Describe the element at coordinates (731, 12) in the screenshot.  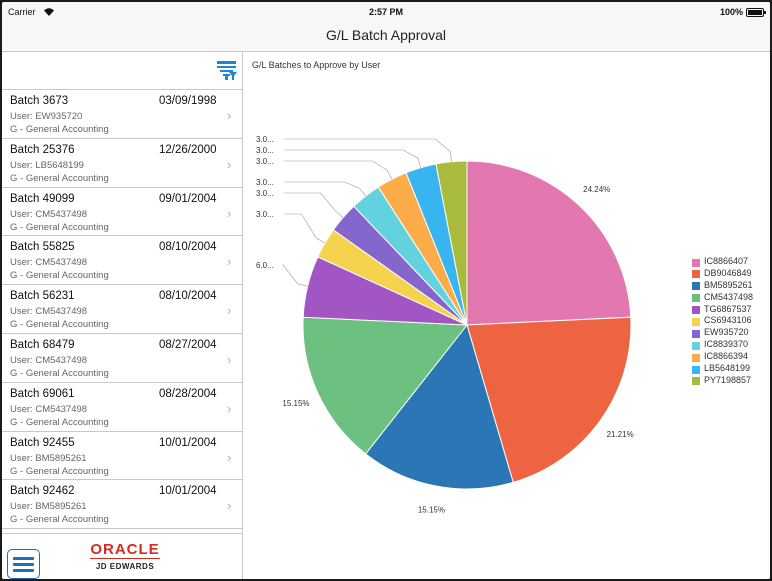
I see `battery-percent: 100%` at that location.